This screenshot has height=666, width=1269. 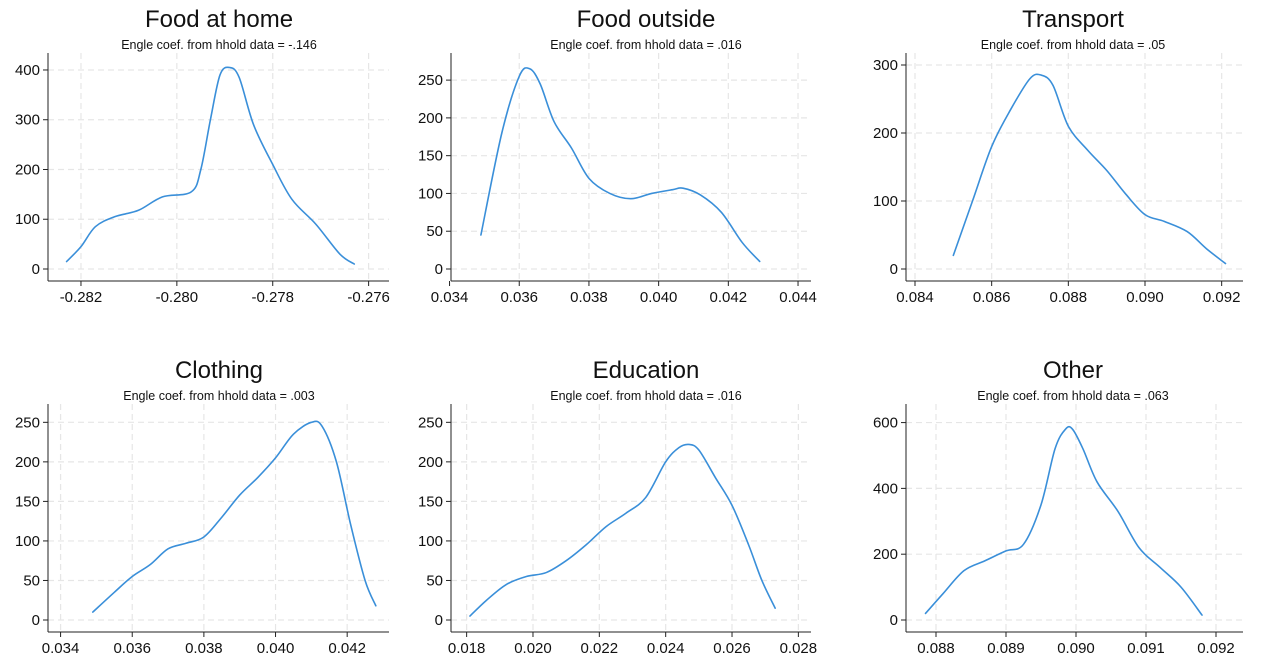 What do you see at coordinates (368, 297) in the screenshot?
I see `x-tick-label: -0.276` at bounding box center [368, 297].